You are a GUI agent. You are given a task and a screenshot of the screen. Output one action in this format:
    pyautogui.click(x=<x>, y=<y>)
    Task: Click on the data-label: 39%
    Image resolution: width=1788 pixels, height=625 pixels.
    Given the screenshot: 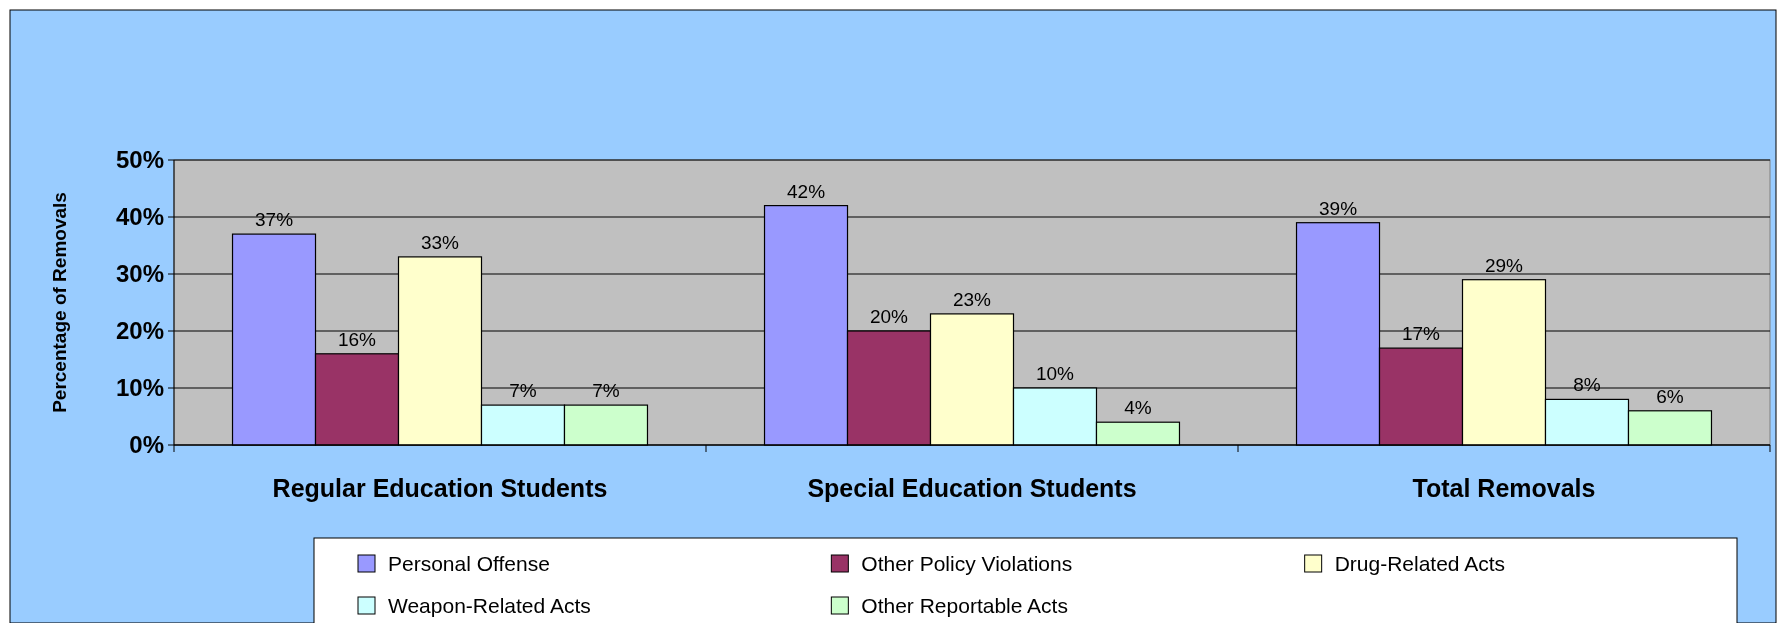 What is the action you would take?
    pyautogui.click(x=1338, y=208)
    